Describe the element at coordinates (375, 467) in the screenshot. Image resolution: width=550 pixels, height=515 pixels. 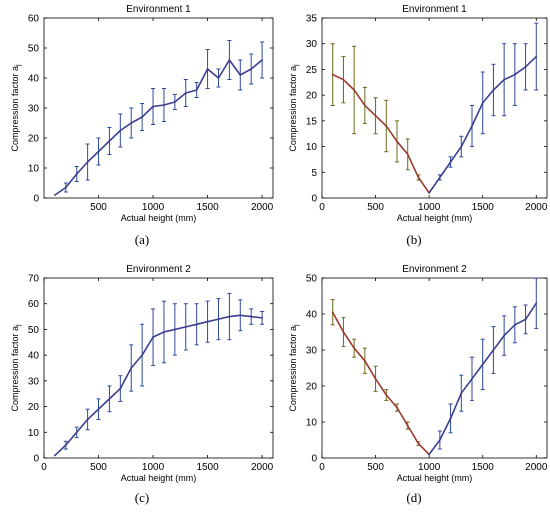
I see `x-tick-label: 500` at that location.